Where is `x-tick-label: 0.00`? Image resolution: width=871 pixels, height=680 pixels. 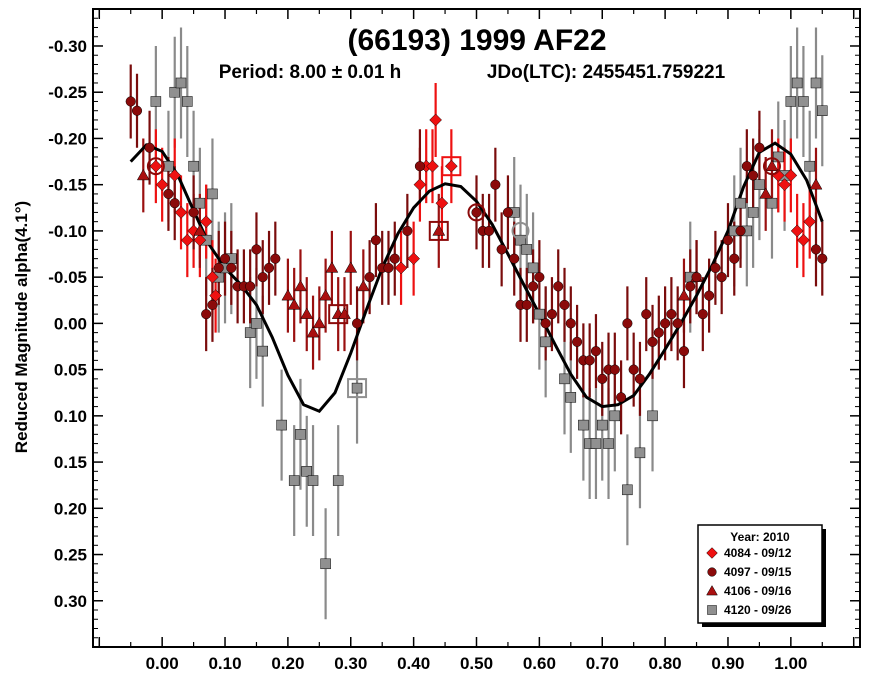
x-tick-label: 0.00 is located at coordinates (162, 663).